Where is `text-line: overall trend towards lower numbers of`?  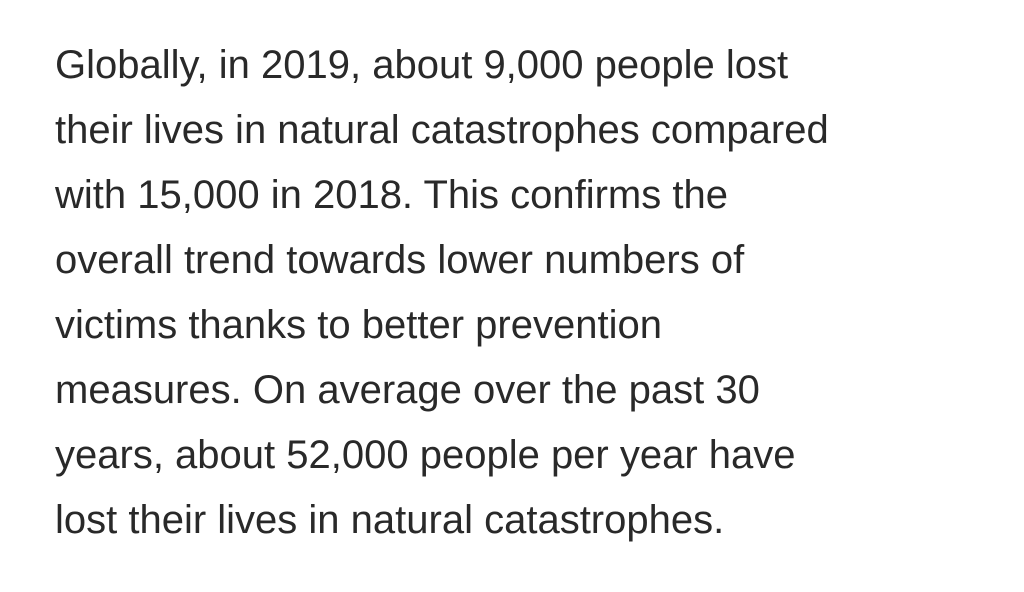 text-line: overall trend towards lower numbers of is located at coordinates (400, 260).